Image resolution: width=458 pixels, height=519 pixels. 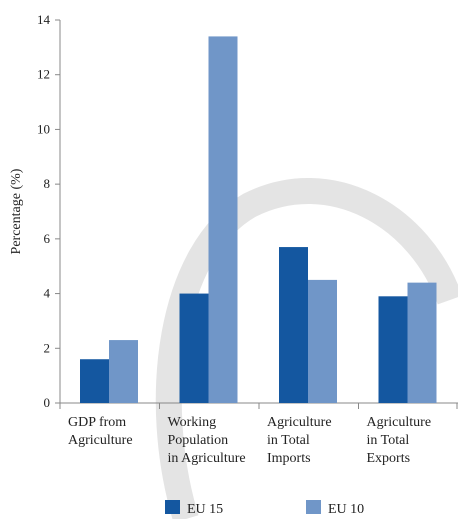 I want to click on y-tick-label: 10, so click(x=43, y=128).